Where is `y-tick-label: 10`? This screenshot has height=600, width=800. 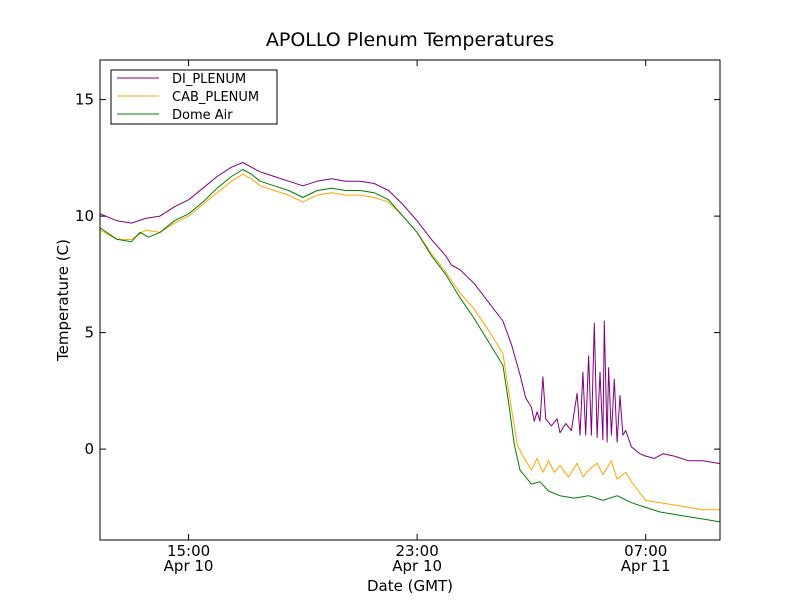 y-tick-label: 10 is located at coordinates (84, 216).